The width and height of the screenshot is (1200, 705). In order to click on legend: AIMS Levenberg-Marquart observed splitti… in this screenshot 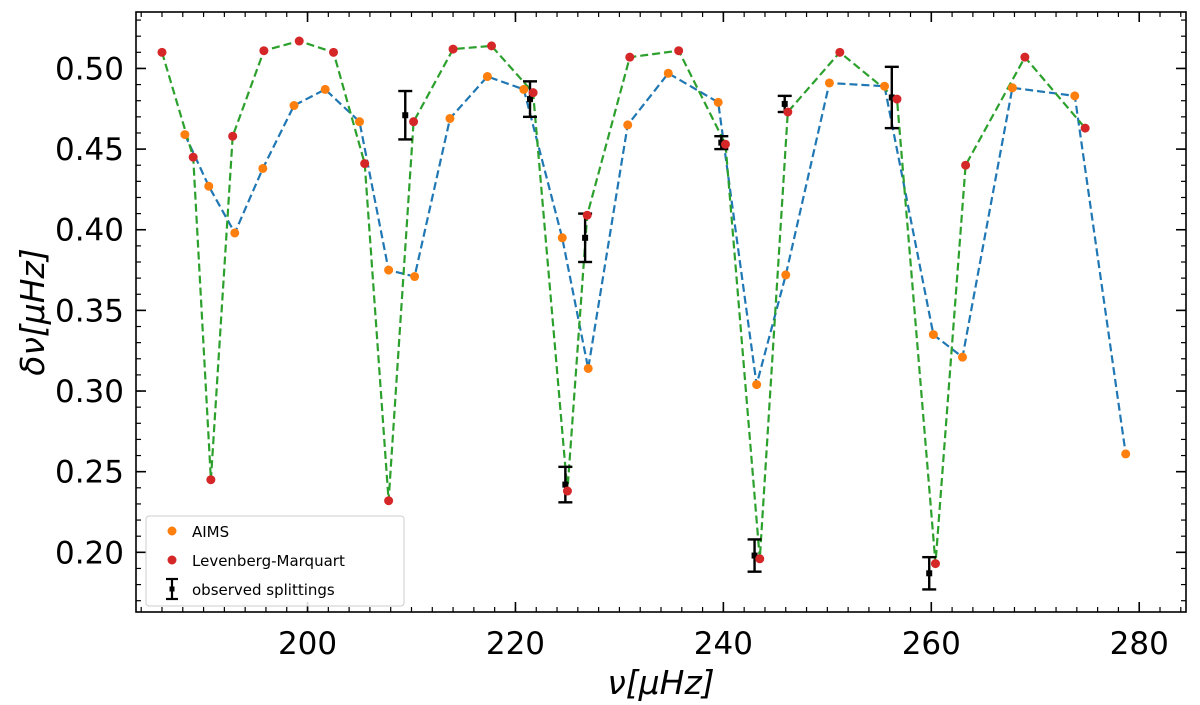, I will do `click(275, 561)`.